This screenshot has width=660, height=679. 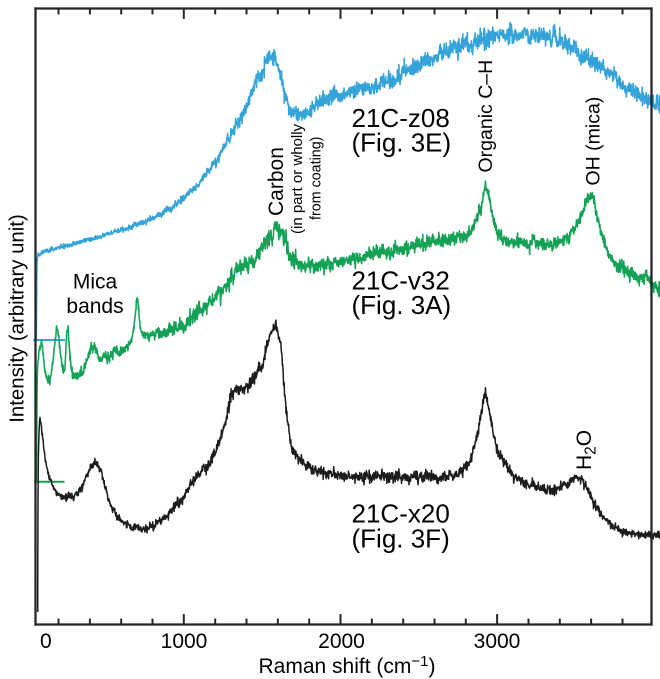 I want to click on svg-text: 0, so click(x=46, y=641).